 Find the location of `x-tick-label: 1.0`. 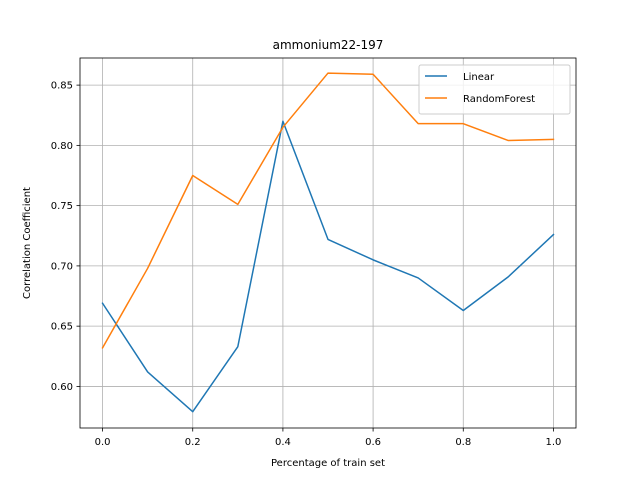

x-tick-label: 1.0 is located at coordinates (554, 442).